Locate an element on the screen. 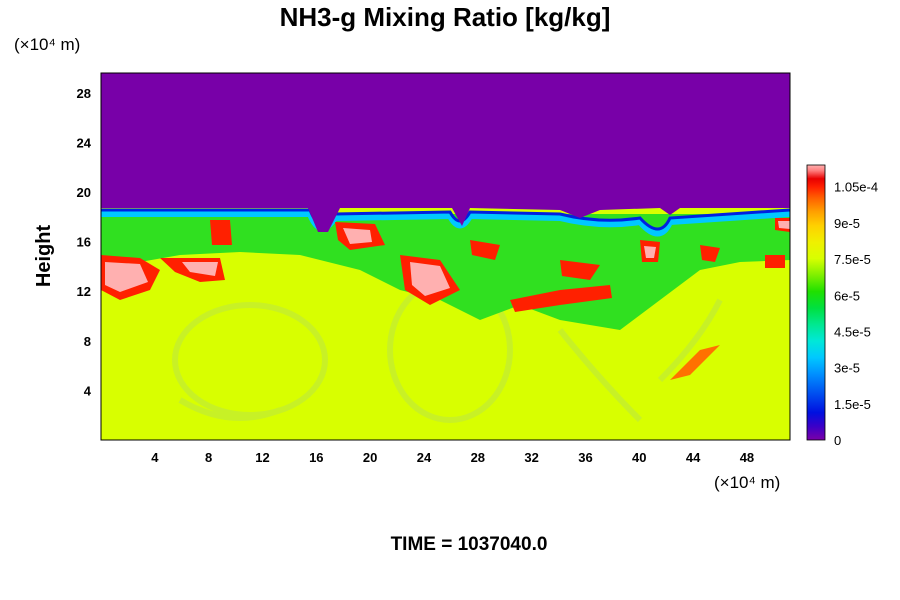 The image size is (900, 600). x-tick-label: 16 is located at coordinates (316, 457).